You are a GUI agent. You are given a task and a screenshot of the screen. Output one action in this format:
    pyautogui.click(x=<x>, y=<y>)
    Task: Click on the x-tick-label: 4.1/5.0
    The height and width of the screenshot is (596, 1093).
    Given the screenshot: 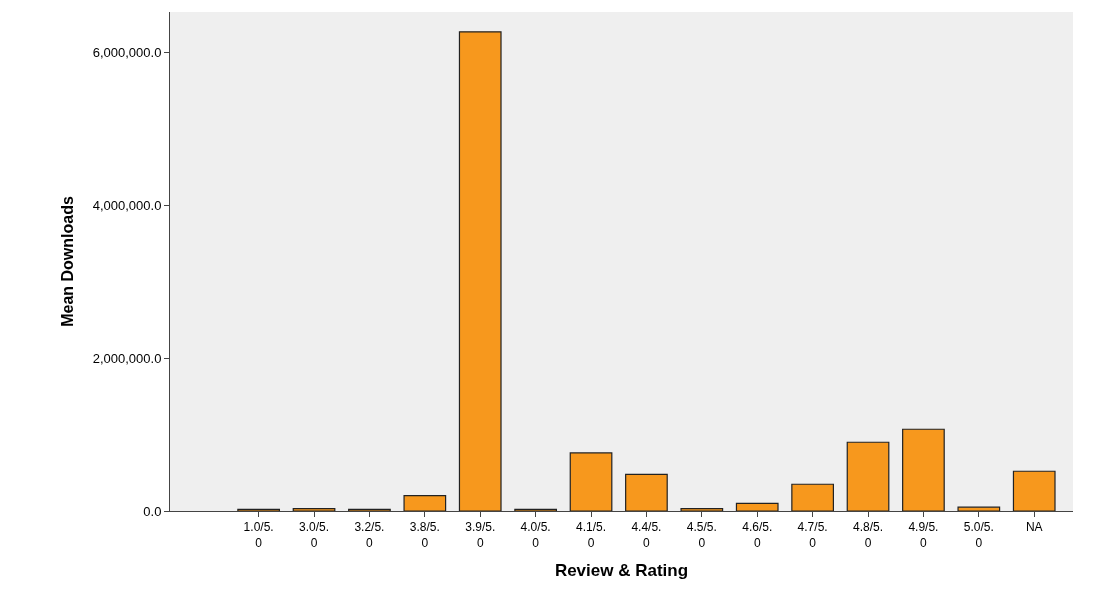 What is the action you would take?
    pyautogui.click(x=591, y=535)
    